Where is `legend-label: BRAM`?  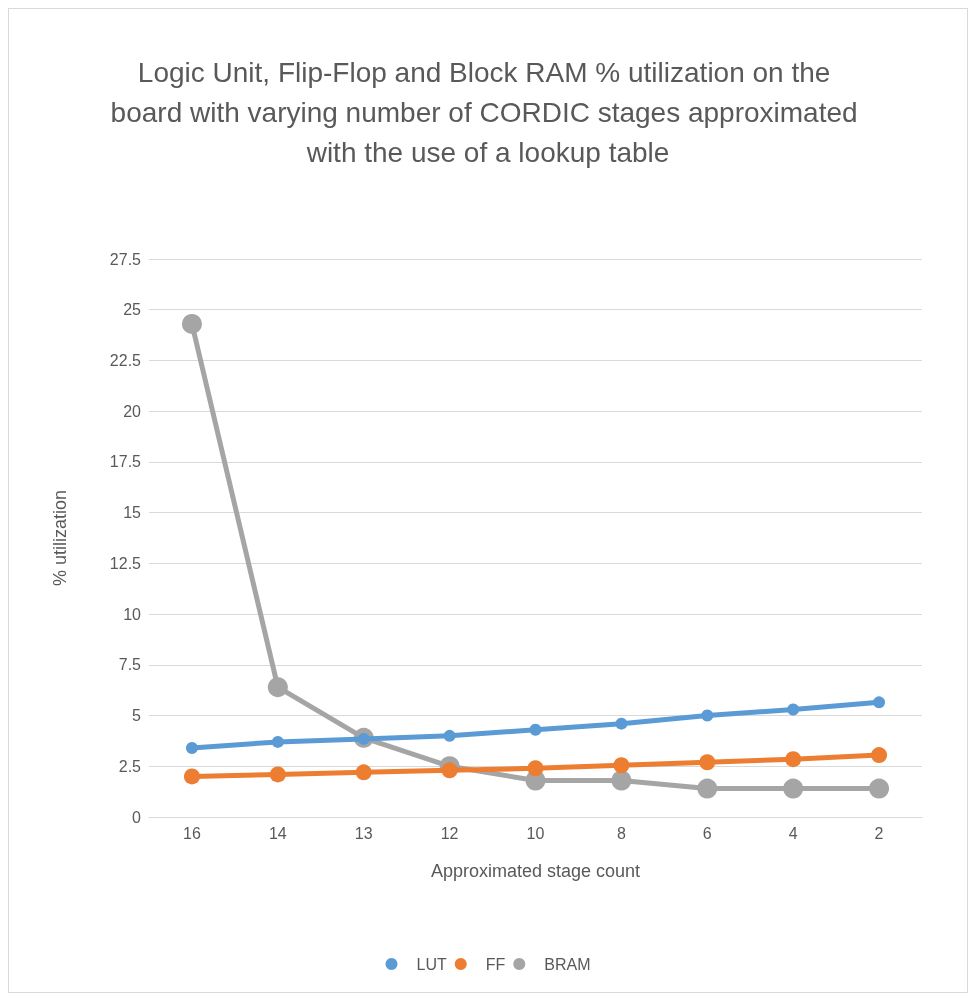
legend-label: BRAM is located at coordinates (567, 964).